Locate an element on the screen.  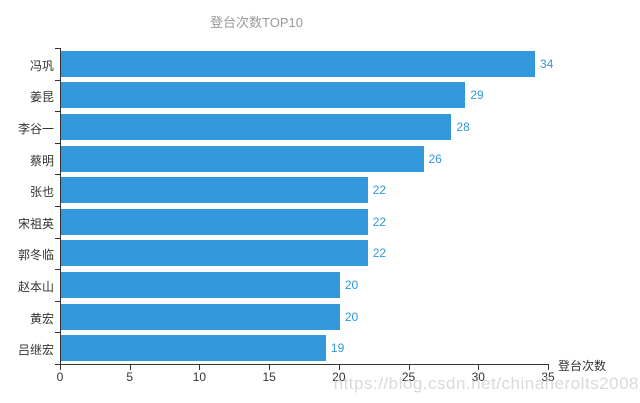
bar-冯巩 is located at coordinates (298, 63).